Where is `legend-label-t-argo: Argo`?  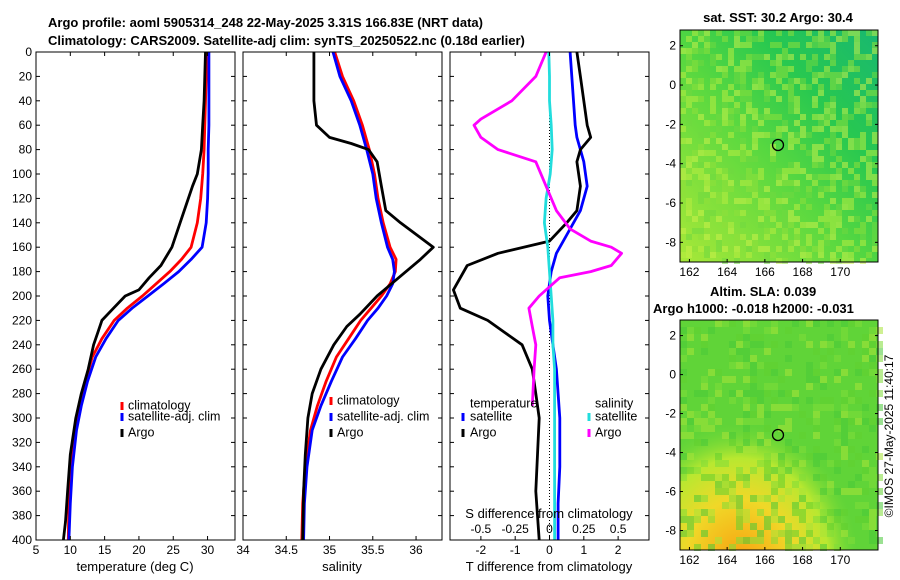
legend-label-t-argo: Argo is located at coordinates (483, 432).